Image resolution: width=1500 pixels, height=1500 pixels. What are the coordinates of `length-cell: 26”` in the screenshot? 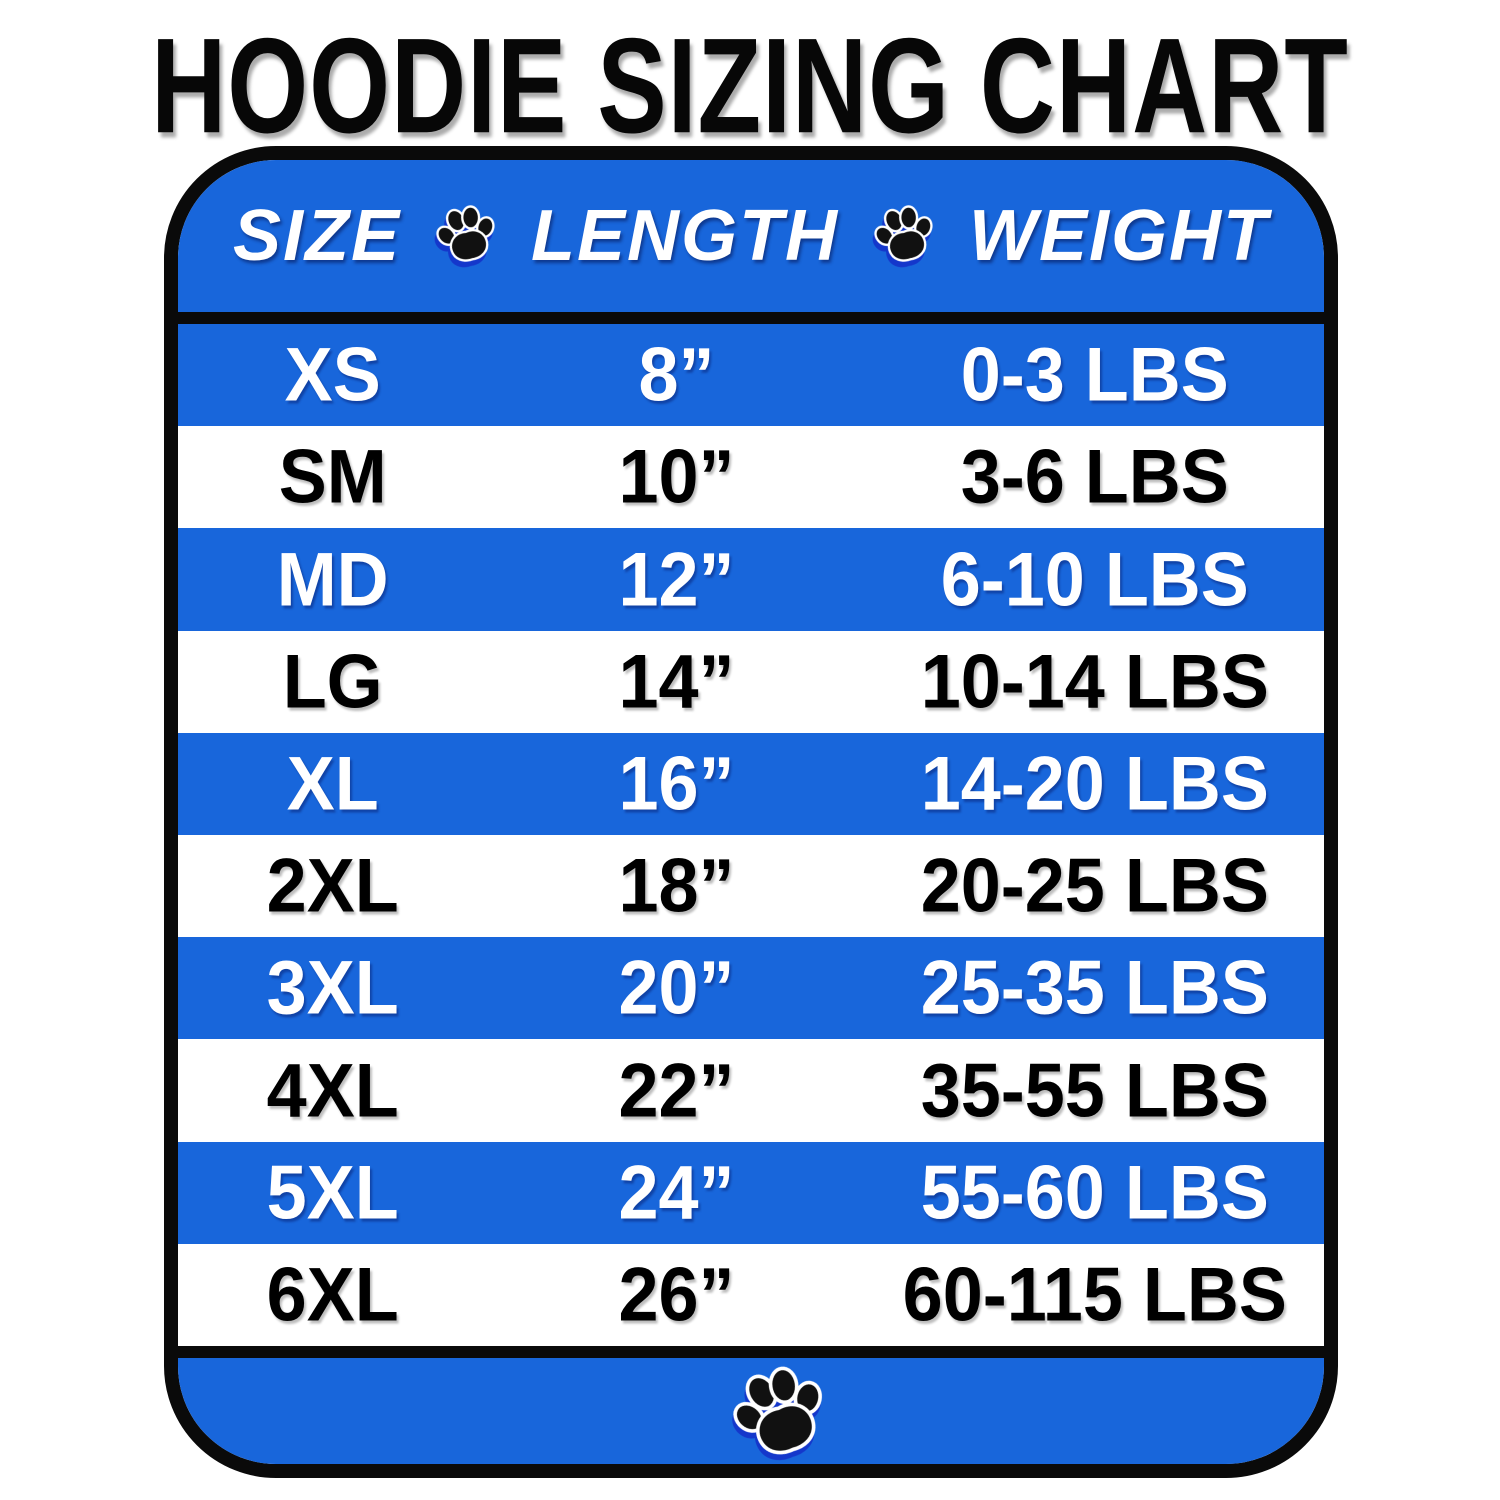 It's located at (676, 1295).